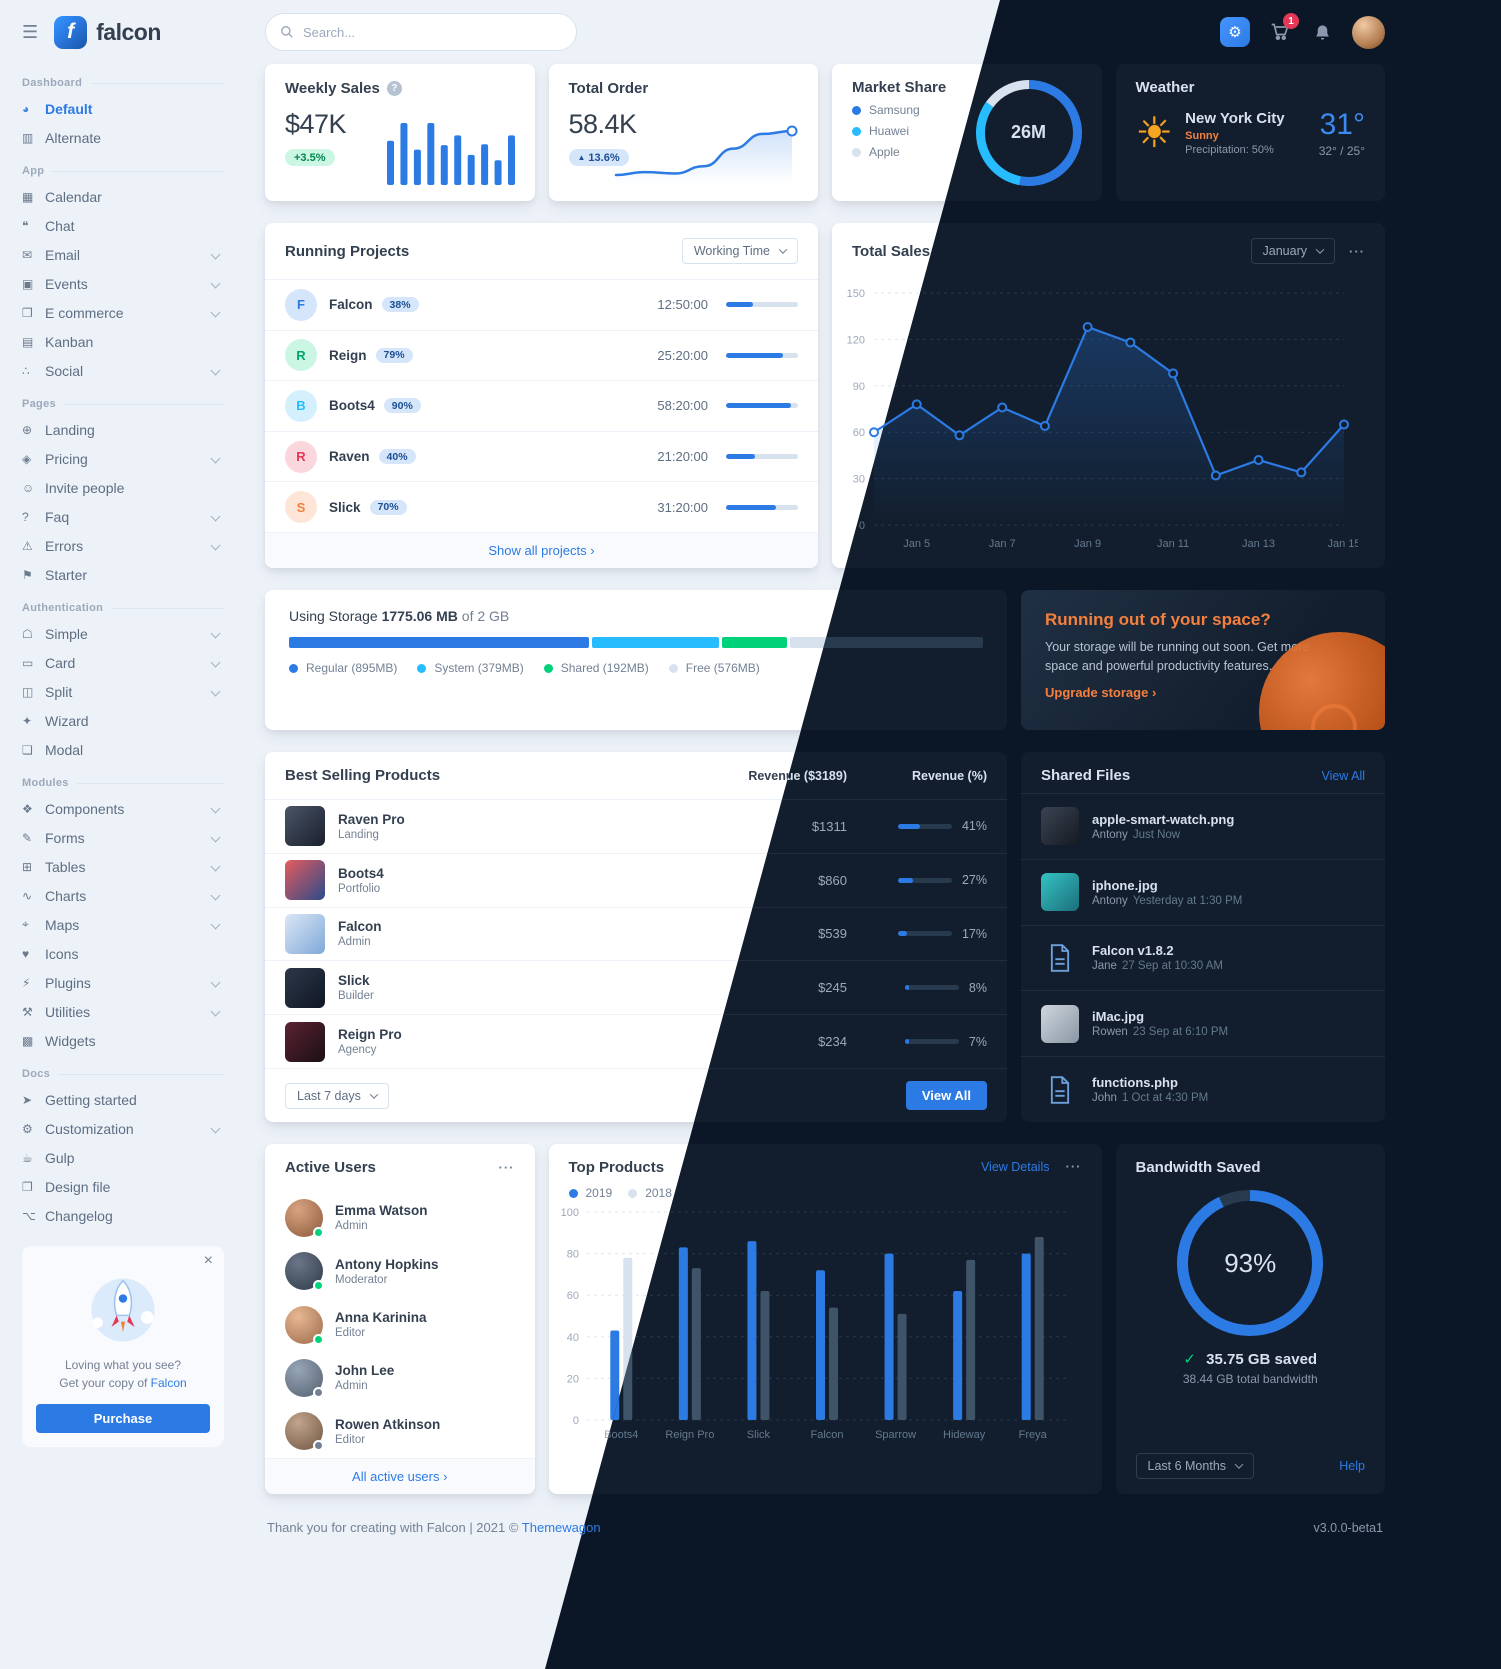 The image size is (1501, 1669). I want to click on sidebar-item-chat: ❝ Chat, so click(123, 225).